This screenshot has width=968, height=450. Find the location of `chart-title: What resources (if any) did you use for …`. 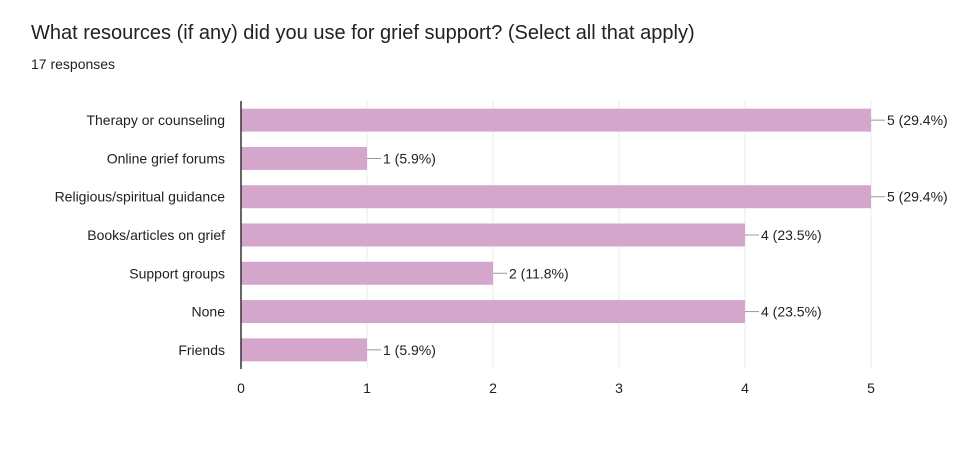

chart-title: What resources (if any) did you use for … is located at coordinates (363, 33).